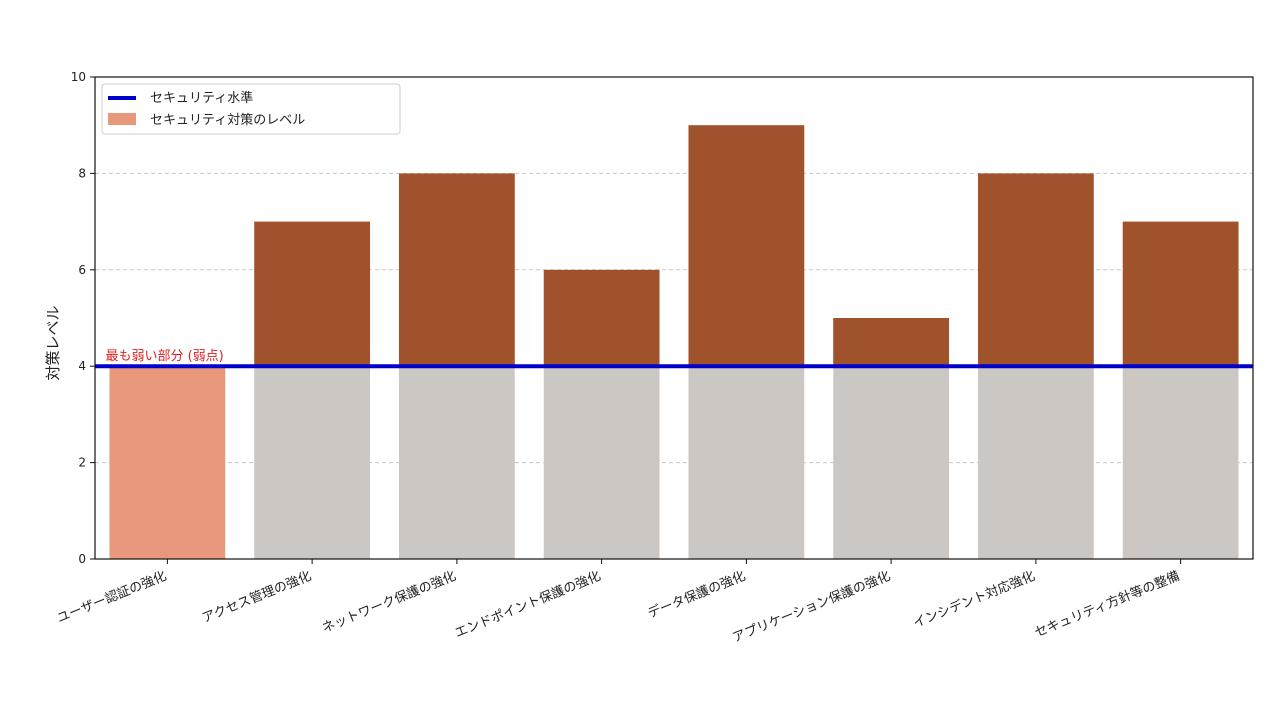  What do you see at coordinates (112, 597) in the screenshot?
I see `x-tick-label: ユーザー認証の強化` at bounding box center [112, 597].